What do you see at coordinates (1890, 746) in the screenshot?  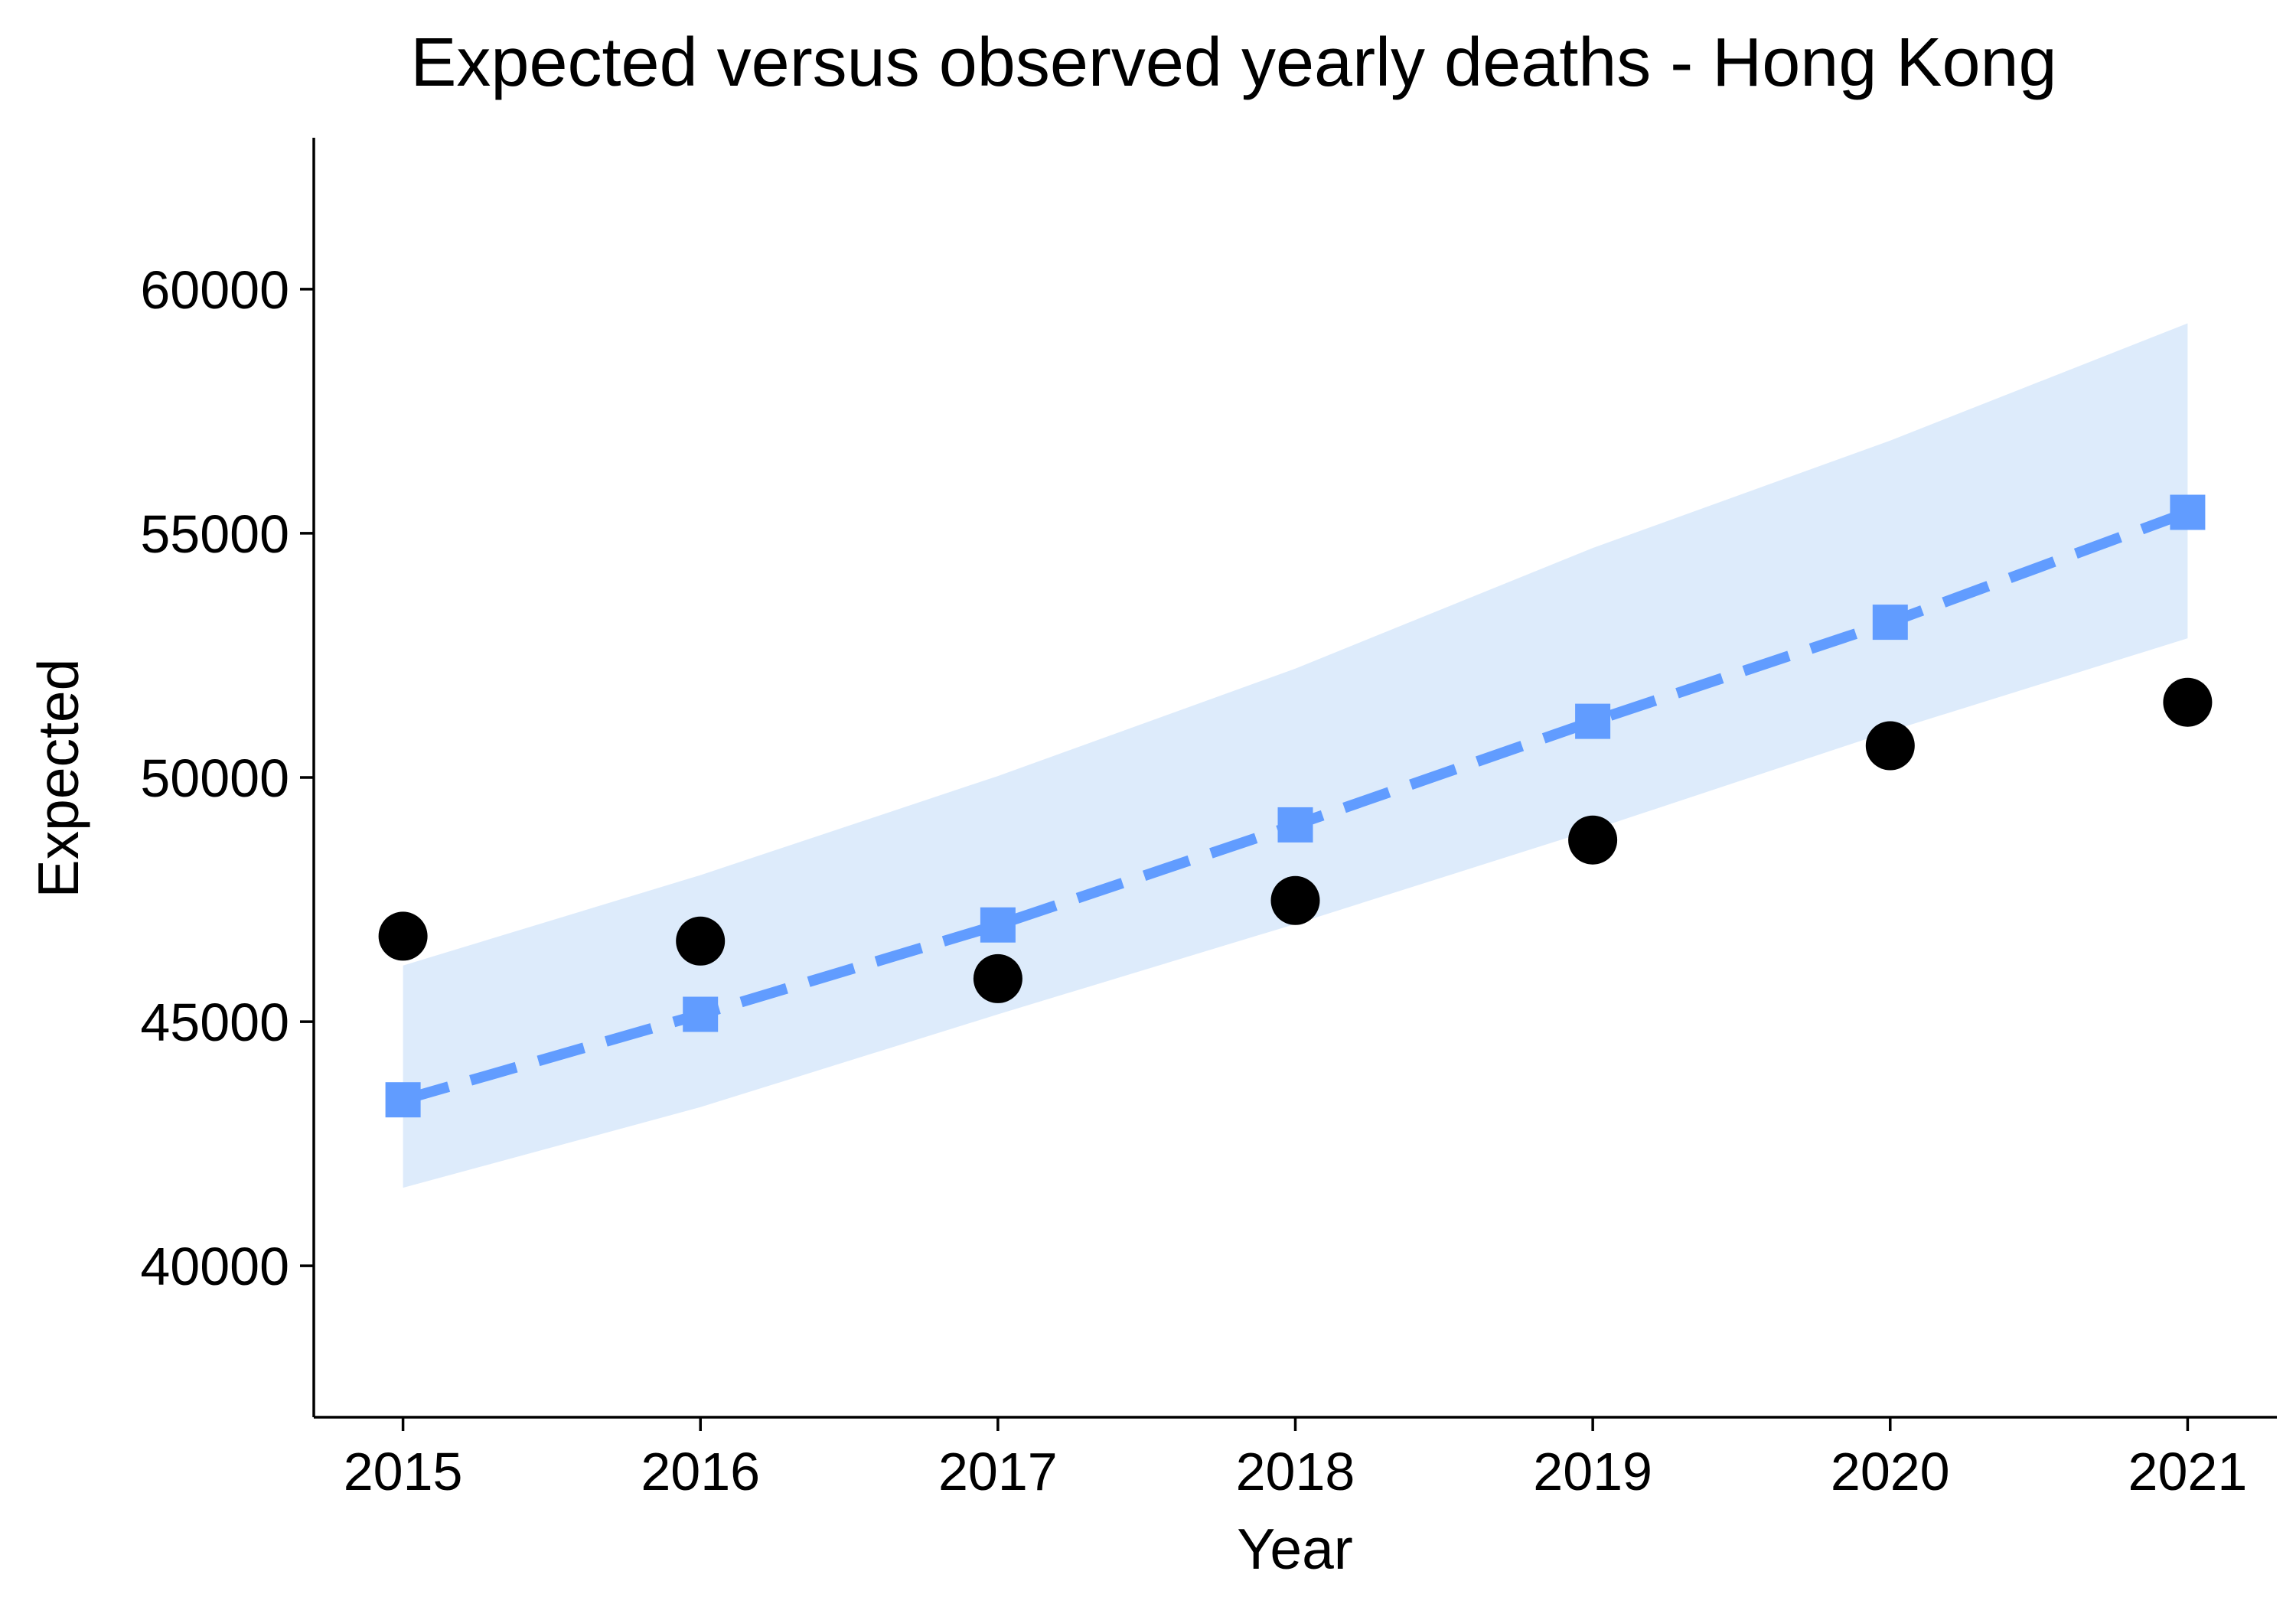 I see `observed-point-2020` at bounding box center [1890, 746].